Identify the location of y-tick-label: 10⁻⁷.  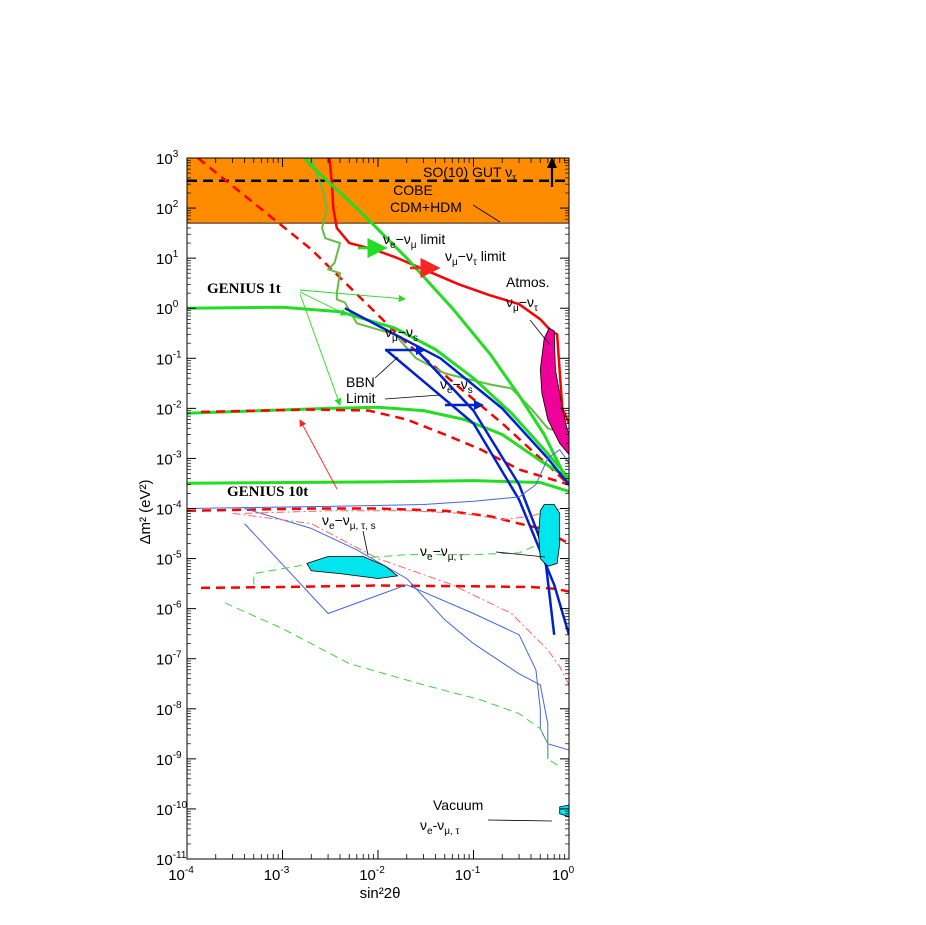
(169, 659).